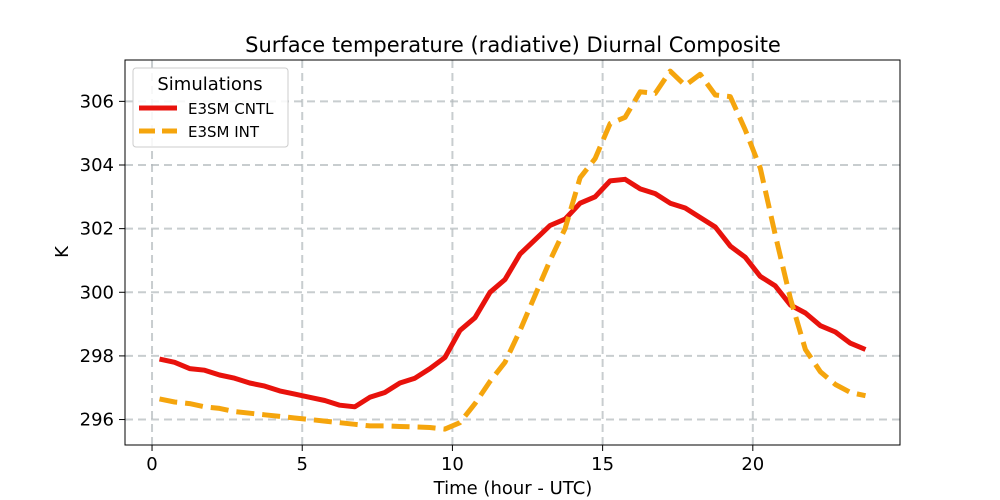 The height and width of the screenshot is (500, 1000). Describe the element at coordinates (62, 251) in the screenshot. I see `y-axis-label: K` at that location.